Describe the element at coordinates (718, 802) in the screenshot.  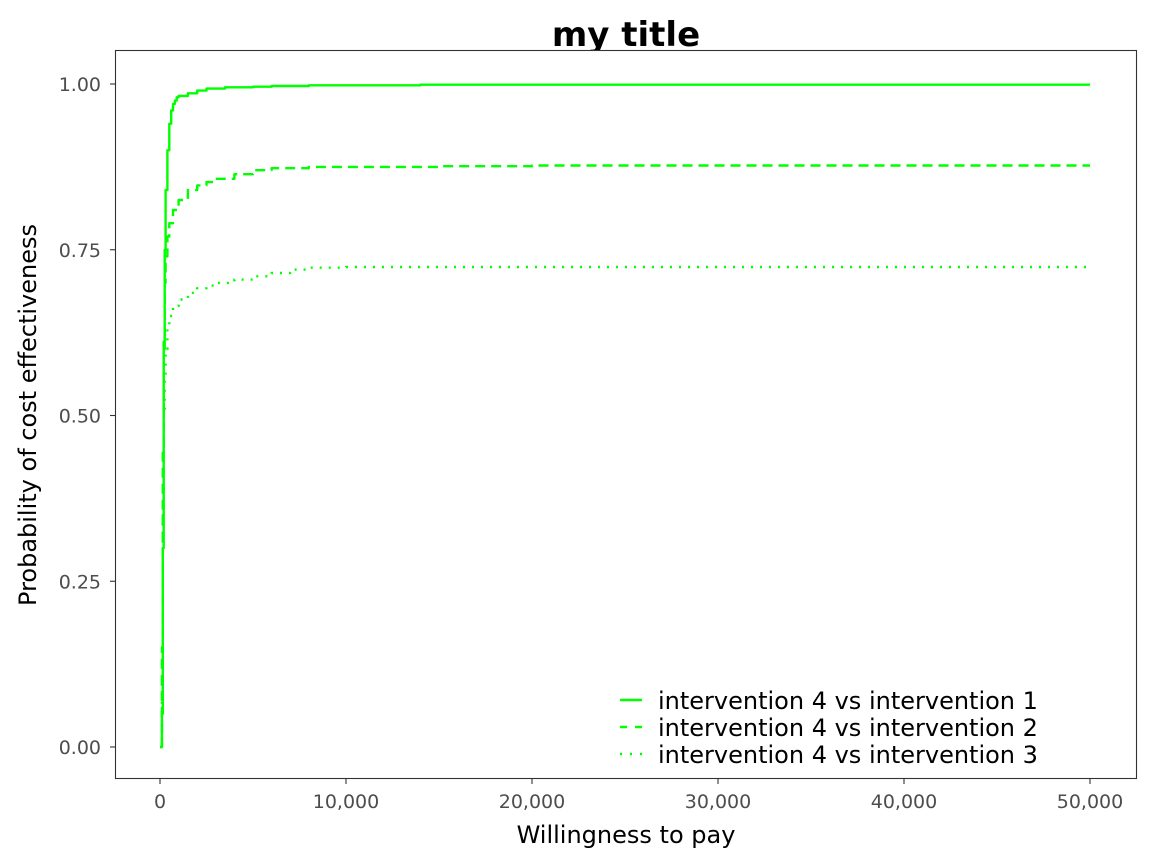
I see `x-tick-label: 30,000` at that location.